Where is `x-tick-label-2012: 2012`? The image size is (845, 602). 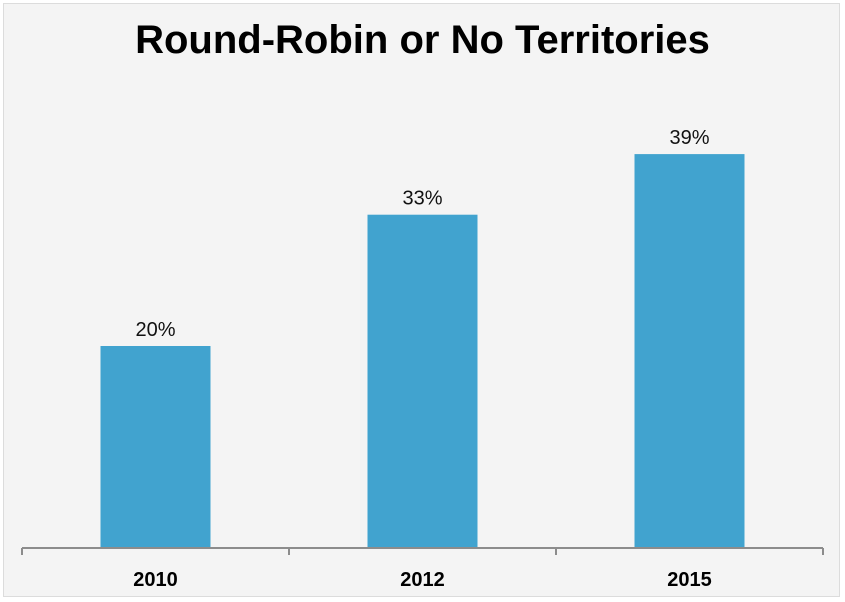 x-tick-label-2012: 2012 is located at coordinates (422, 580).